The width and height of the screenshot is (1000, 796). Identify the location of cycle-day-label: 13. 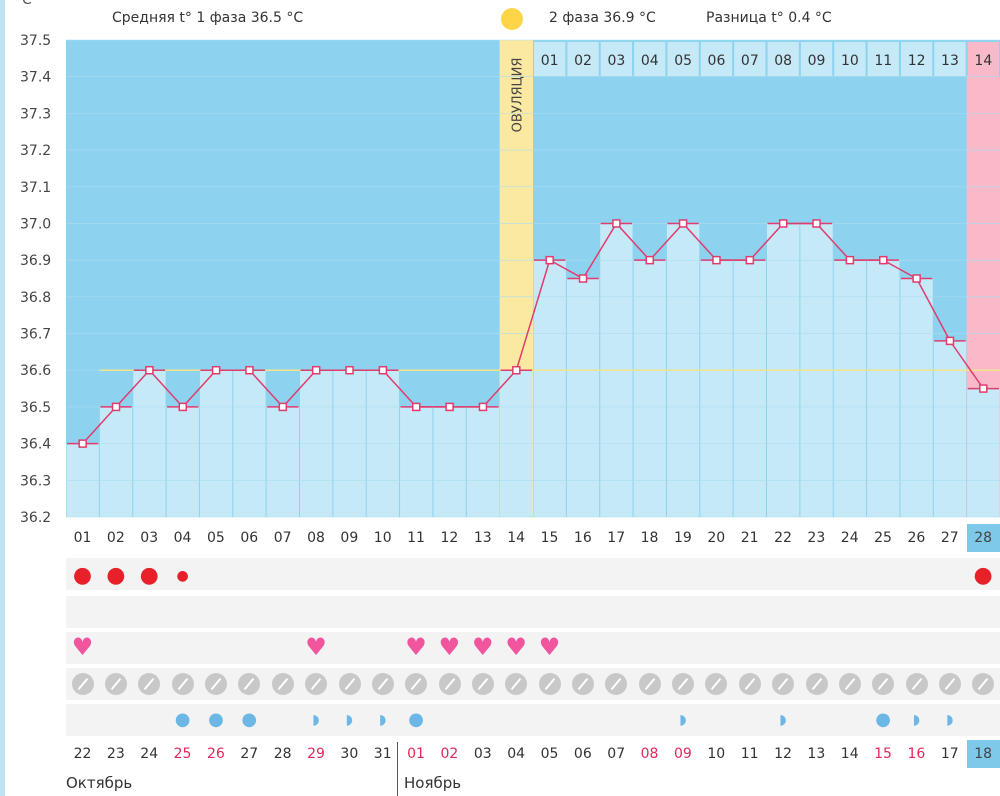
(482, 538).